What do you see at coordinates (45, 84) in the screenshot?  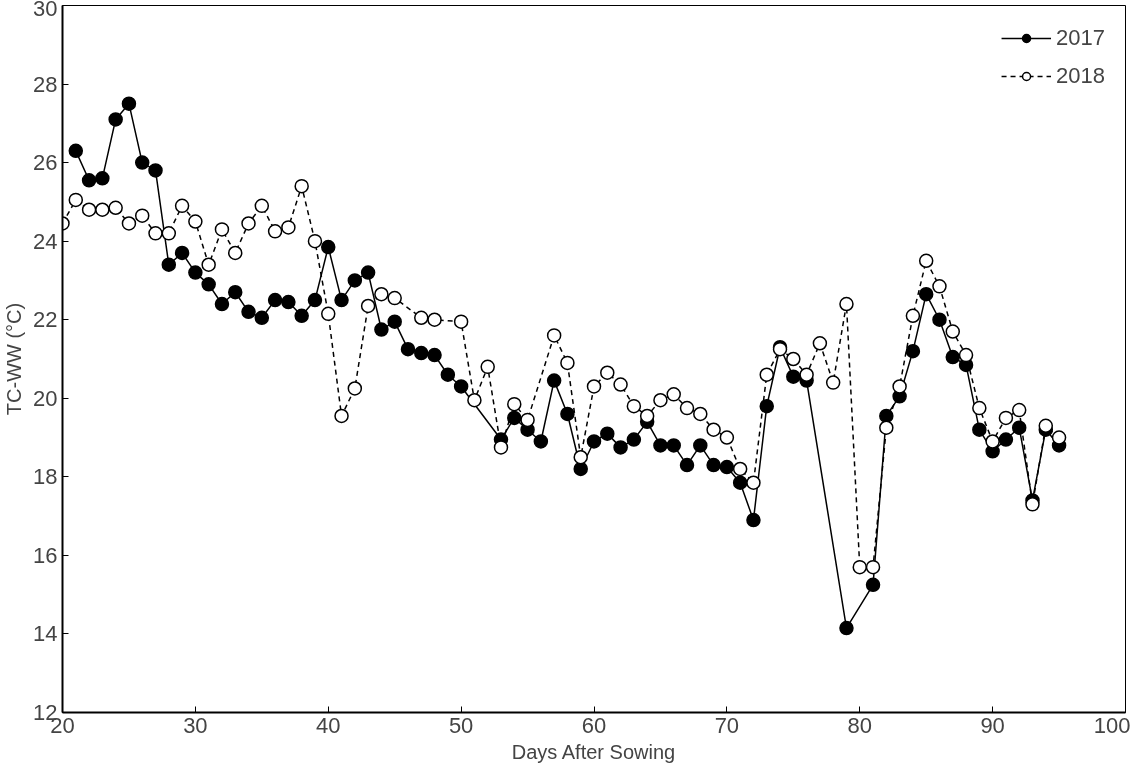 I see `y-tick-label: 28` at bounding box center [45, 84].